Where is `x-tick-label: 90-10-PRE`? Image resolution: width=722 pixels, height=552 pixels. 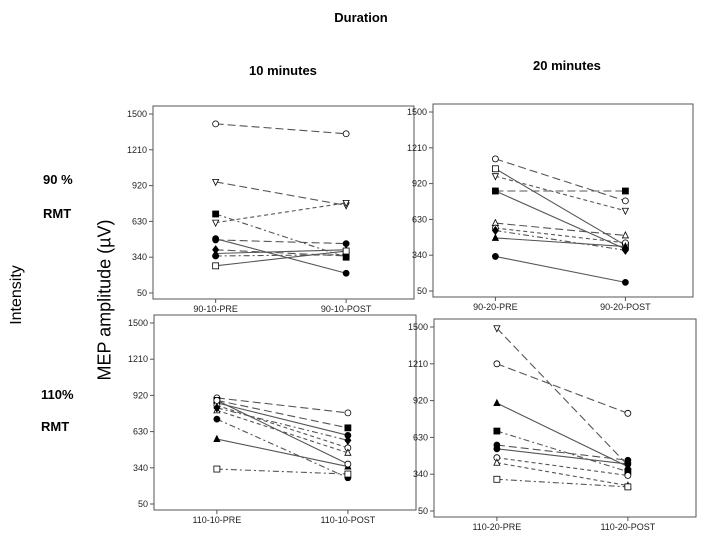 x-tick-label: 90-10-PRE is located at coordinates (215, 309).